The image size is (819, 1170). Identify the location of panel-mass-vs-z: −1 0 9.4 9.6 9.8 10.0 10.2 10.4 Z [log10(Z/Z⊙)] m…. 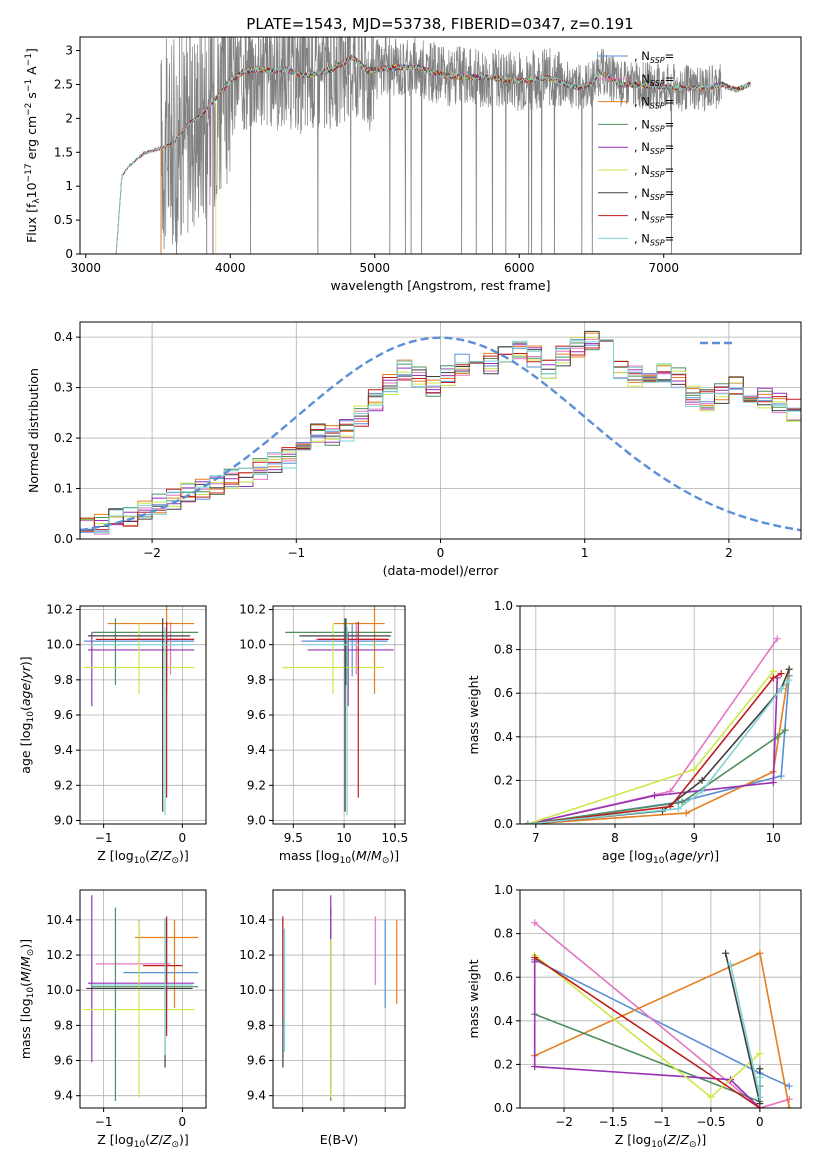
(112, 1019).